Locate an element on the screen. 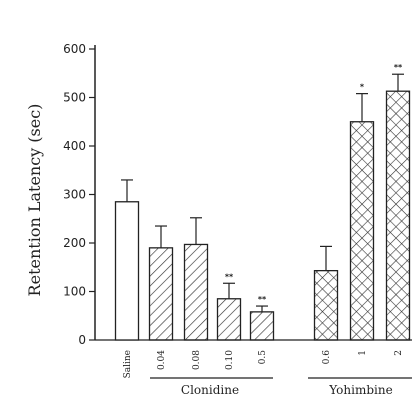  y-tick-label: 300 is located at coordinates (74, 195).